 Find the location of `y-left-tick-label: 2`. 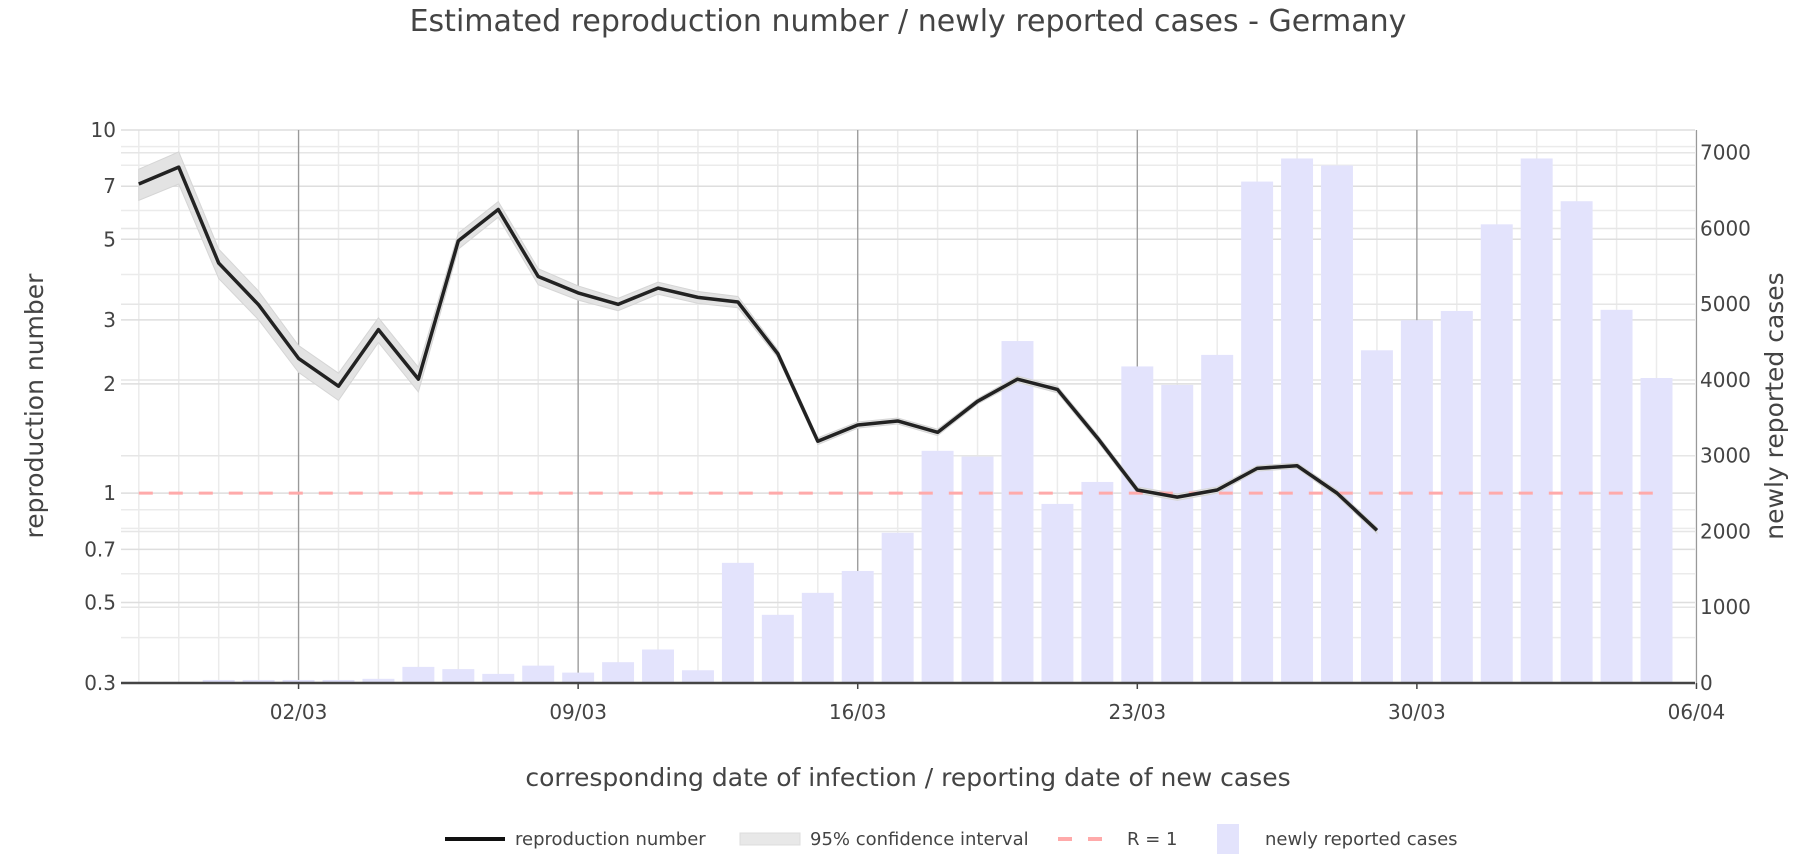

y-left-tick-label: 2 is located at coordinates (109, 384).